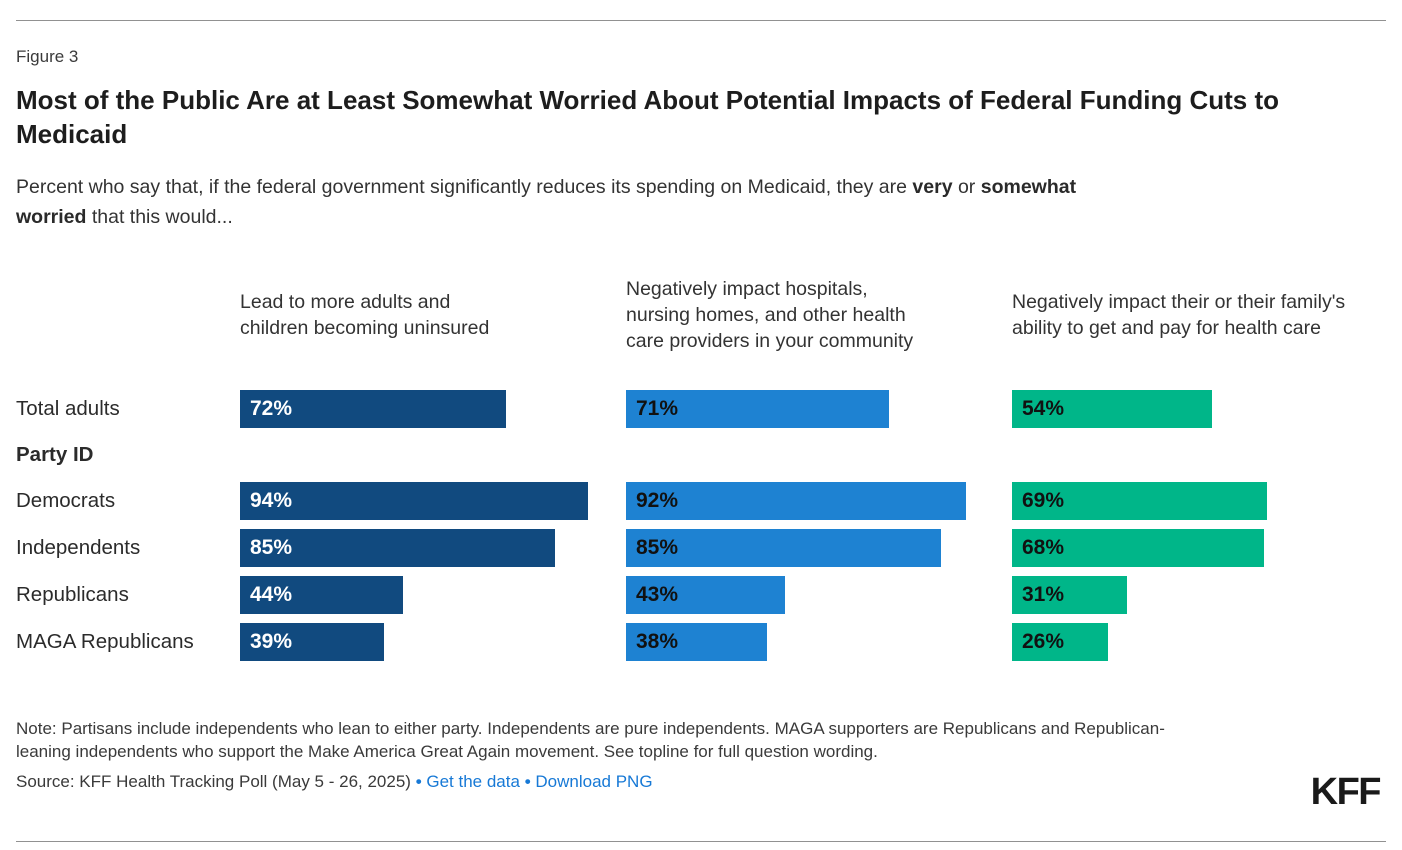  What do you see at coordinates (1138, 548) in the screenshot?
I see `bar: 68%` at bounding box center [1138, 548].